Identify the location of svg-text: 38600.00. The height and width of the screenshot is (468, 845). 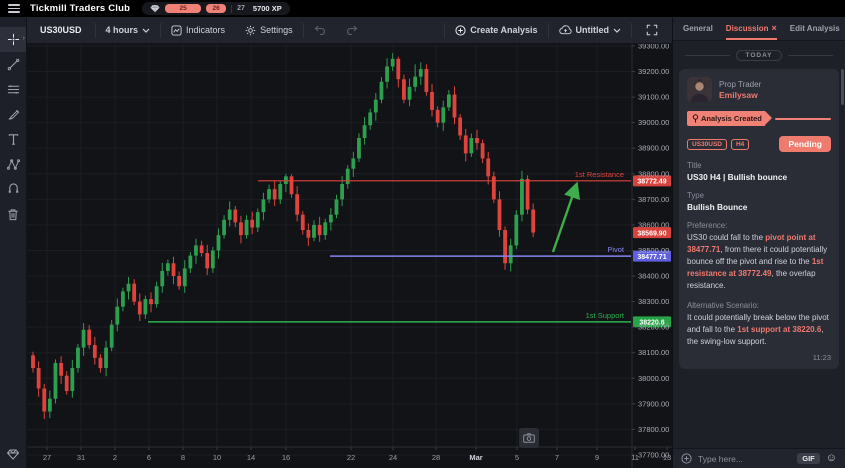
(653, 224).